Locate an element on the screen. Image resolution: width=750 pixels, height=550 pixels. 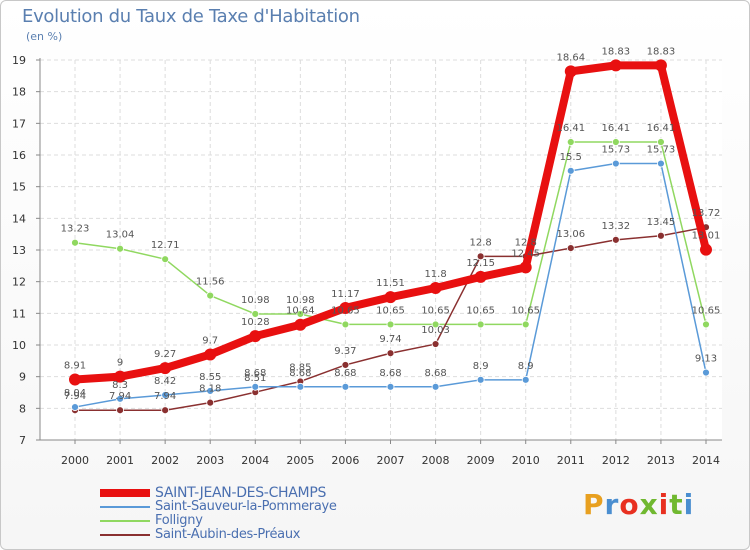
data-label: 11.17 is located at coordinates (345, 294).